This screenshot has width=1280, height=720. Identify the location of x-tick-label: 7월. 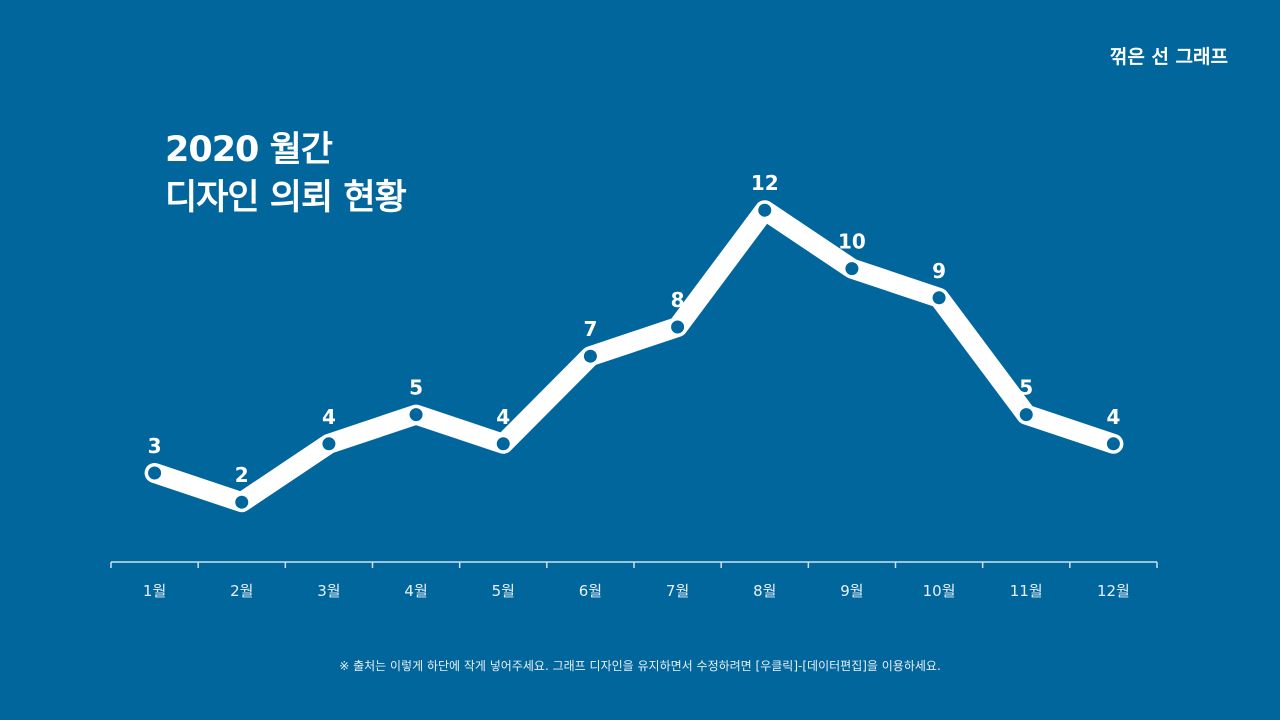
(677, 591).